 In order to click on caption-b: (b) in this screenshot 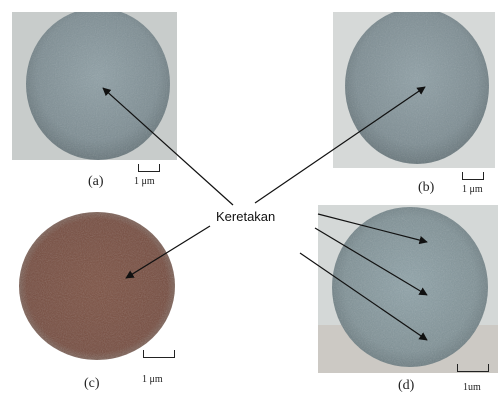, I will do `click(426, 187)`.